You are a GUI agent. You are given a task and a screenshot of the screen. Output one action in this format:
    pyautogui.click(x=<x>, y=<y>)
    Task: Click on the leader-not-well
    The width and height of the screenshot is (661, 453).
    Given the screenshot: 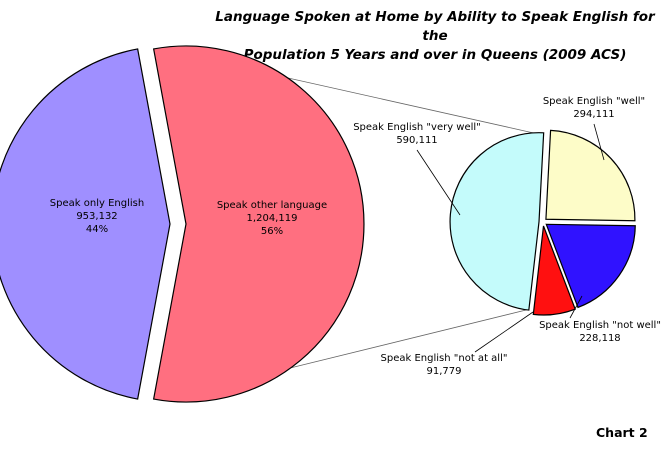 What is the action you would take?
    pyautogui.click(x=576, y=307)
    